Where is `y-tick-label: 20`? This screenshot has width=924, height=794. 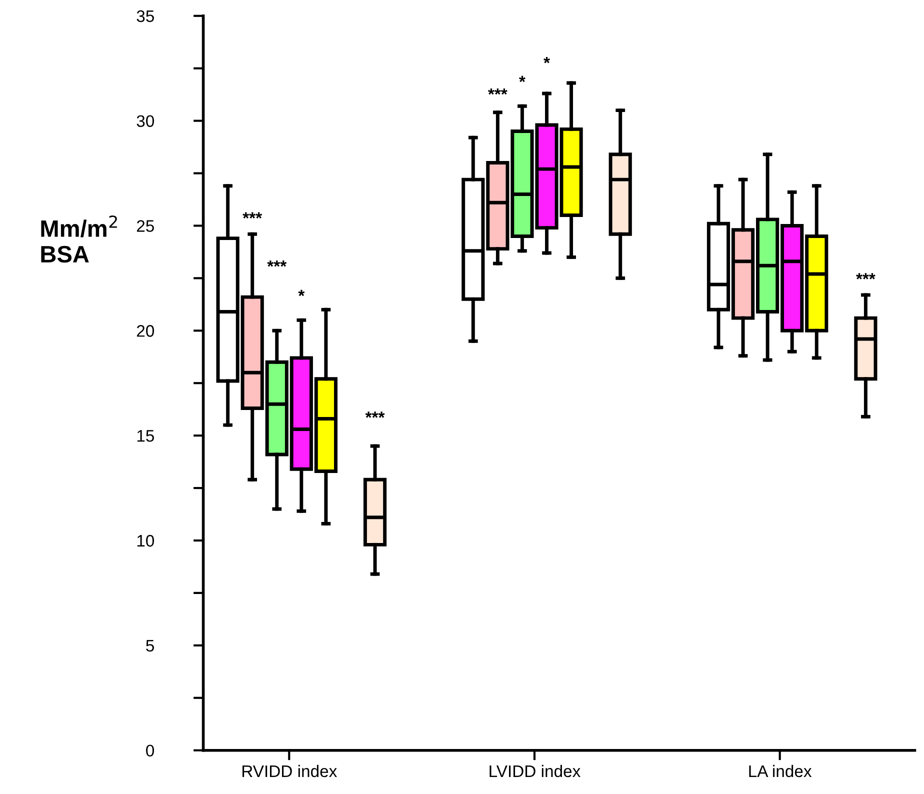 y-tick-label: 20 is located at coordinates (145, 331).